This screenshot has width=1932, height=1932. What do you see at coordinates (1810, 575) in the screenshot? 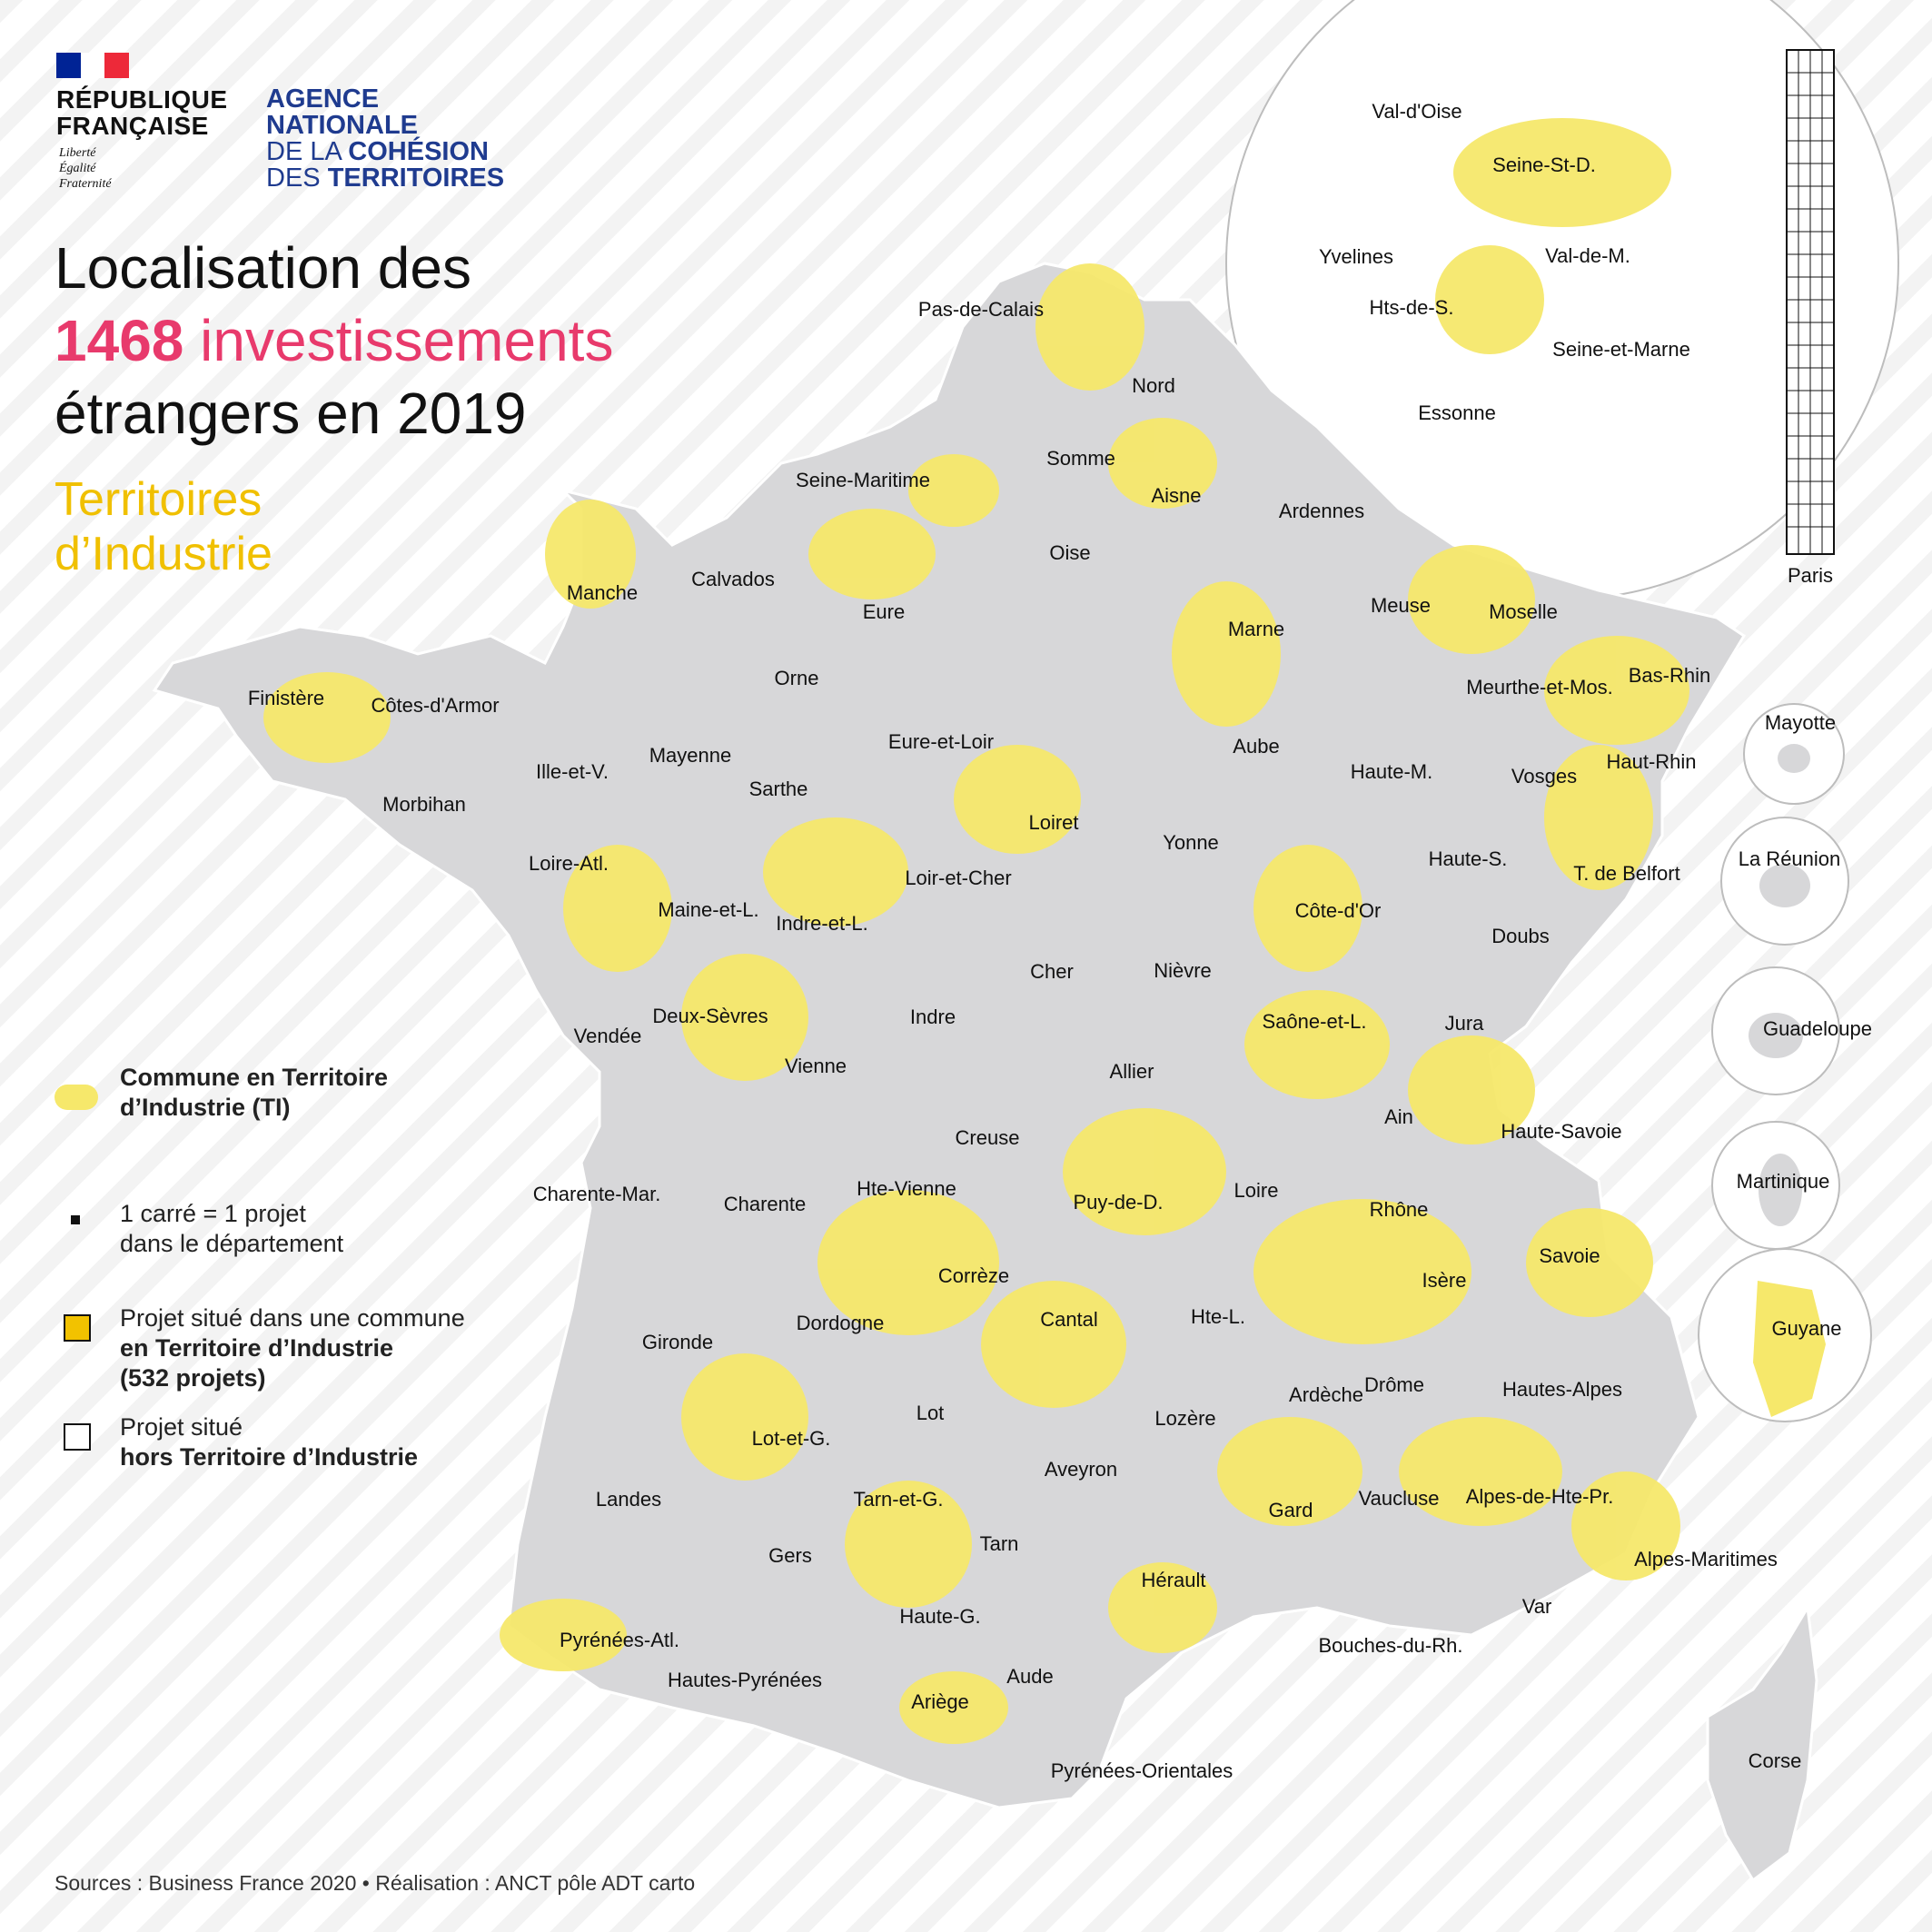
I see `department-label: Paris` at bounding box center [1810, 575].